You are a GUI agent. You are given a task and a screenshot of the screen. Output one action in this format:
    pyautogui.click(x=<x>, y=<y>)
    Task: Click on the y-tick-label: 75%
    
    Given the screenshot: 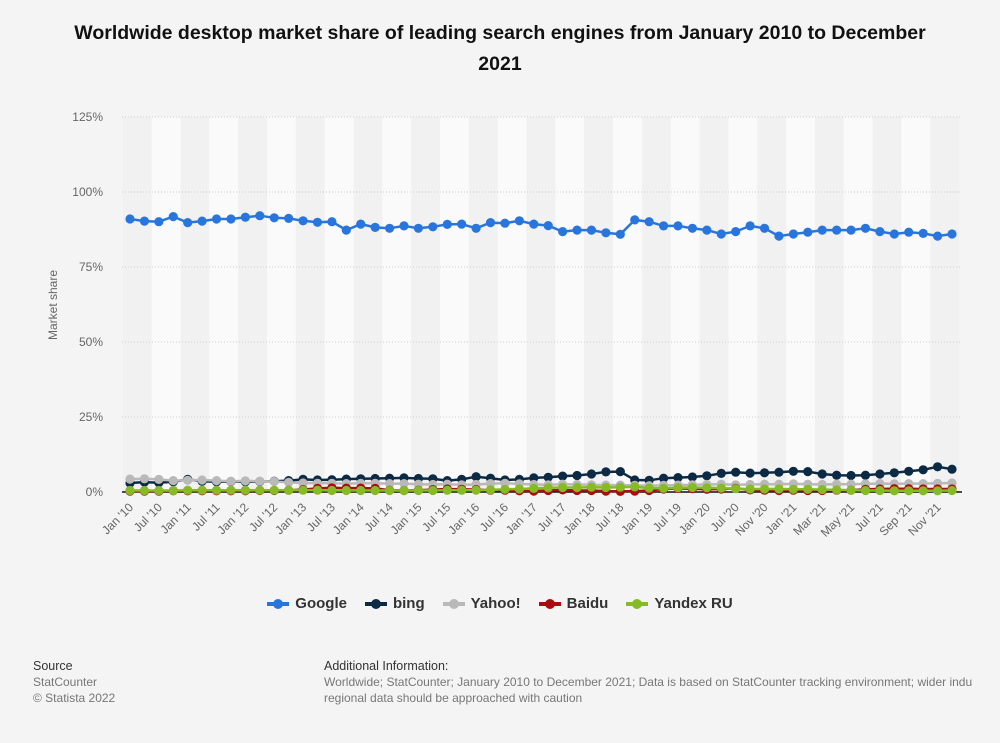 What is the action you would take?
    pyautogui.click(x=91, y=267)
    